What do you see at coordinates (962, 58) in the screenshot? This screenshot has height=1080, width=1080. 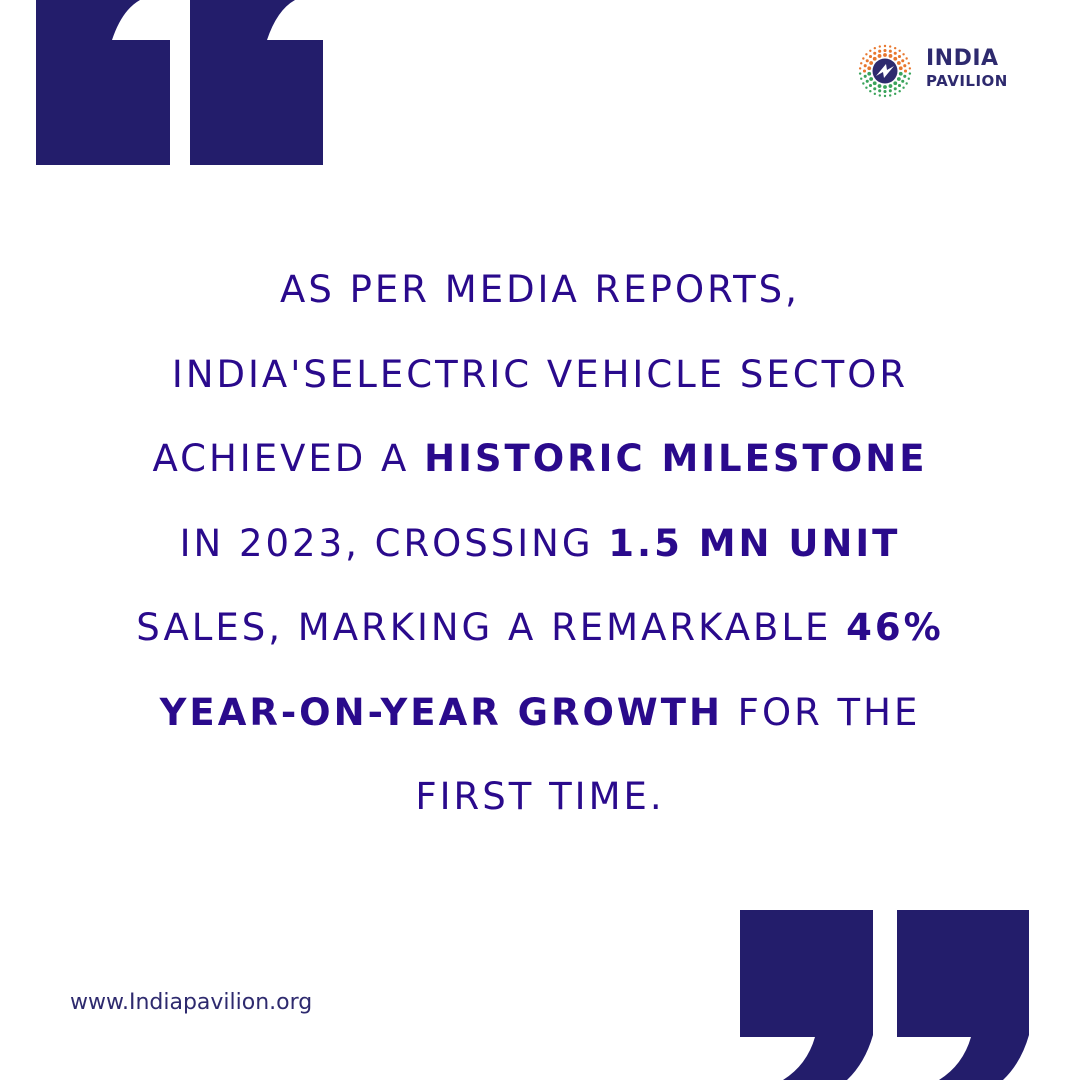 I see `logo-name-line1: INDIA` at bounding box center [962, 58].